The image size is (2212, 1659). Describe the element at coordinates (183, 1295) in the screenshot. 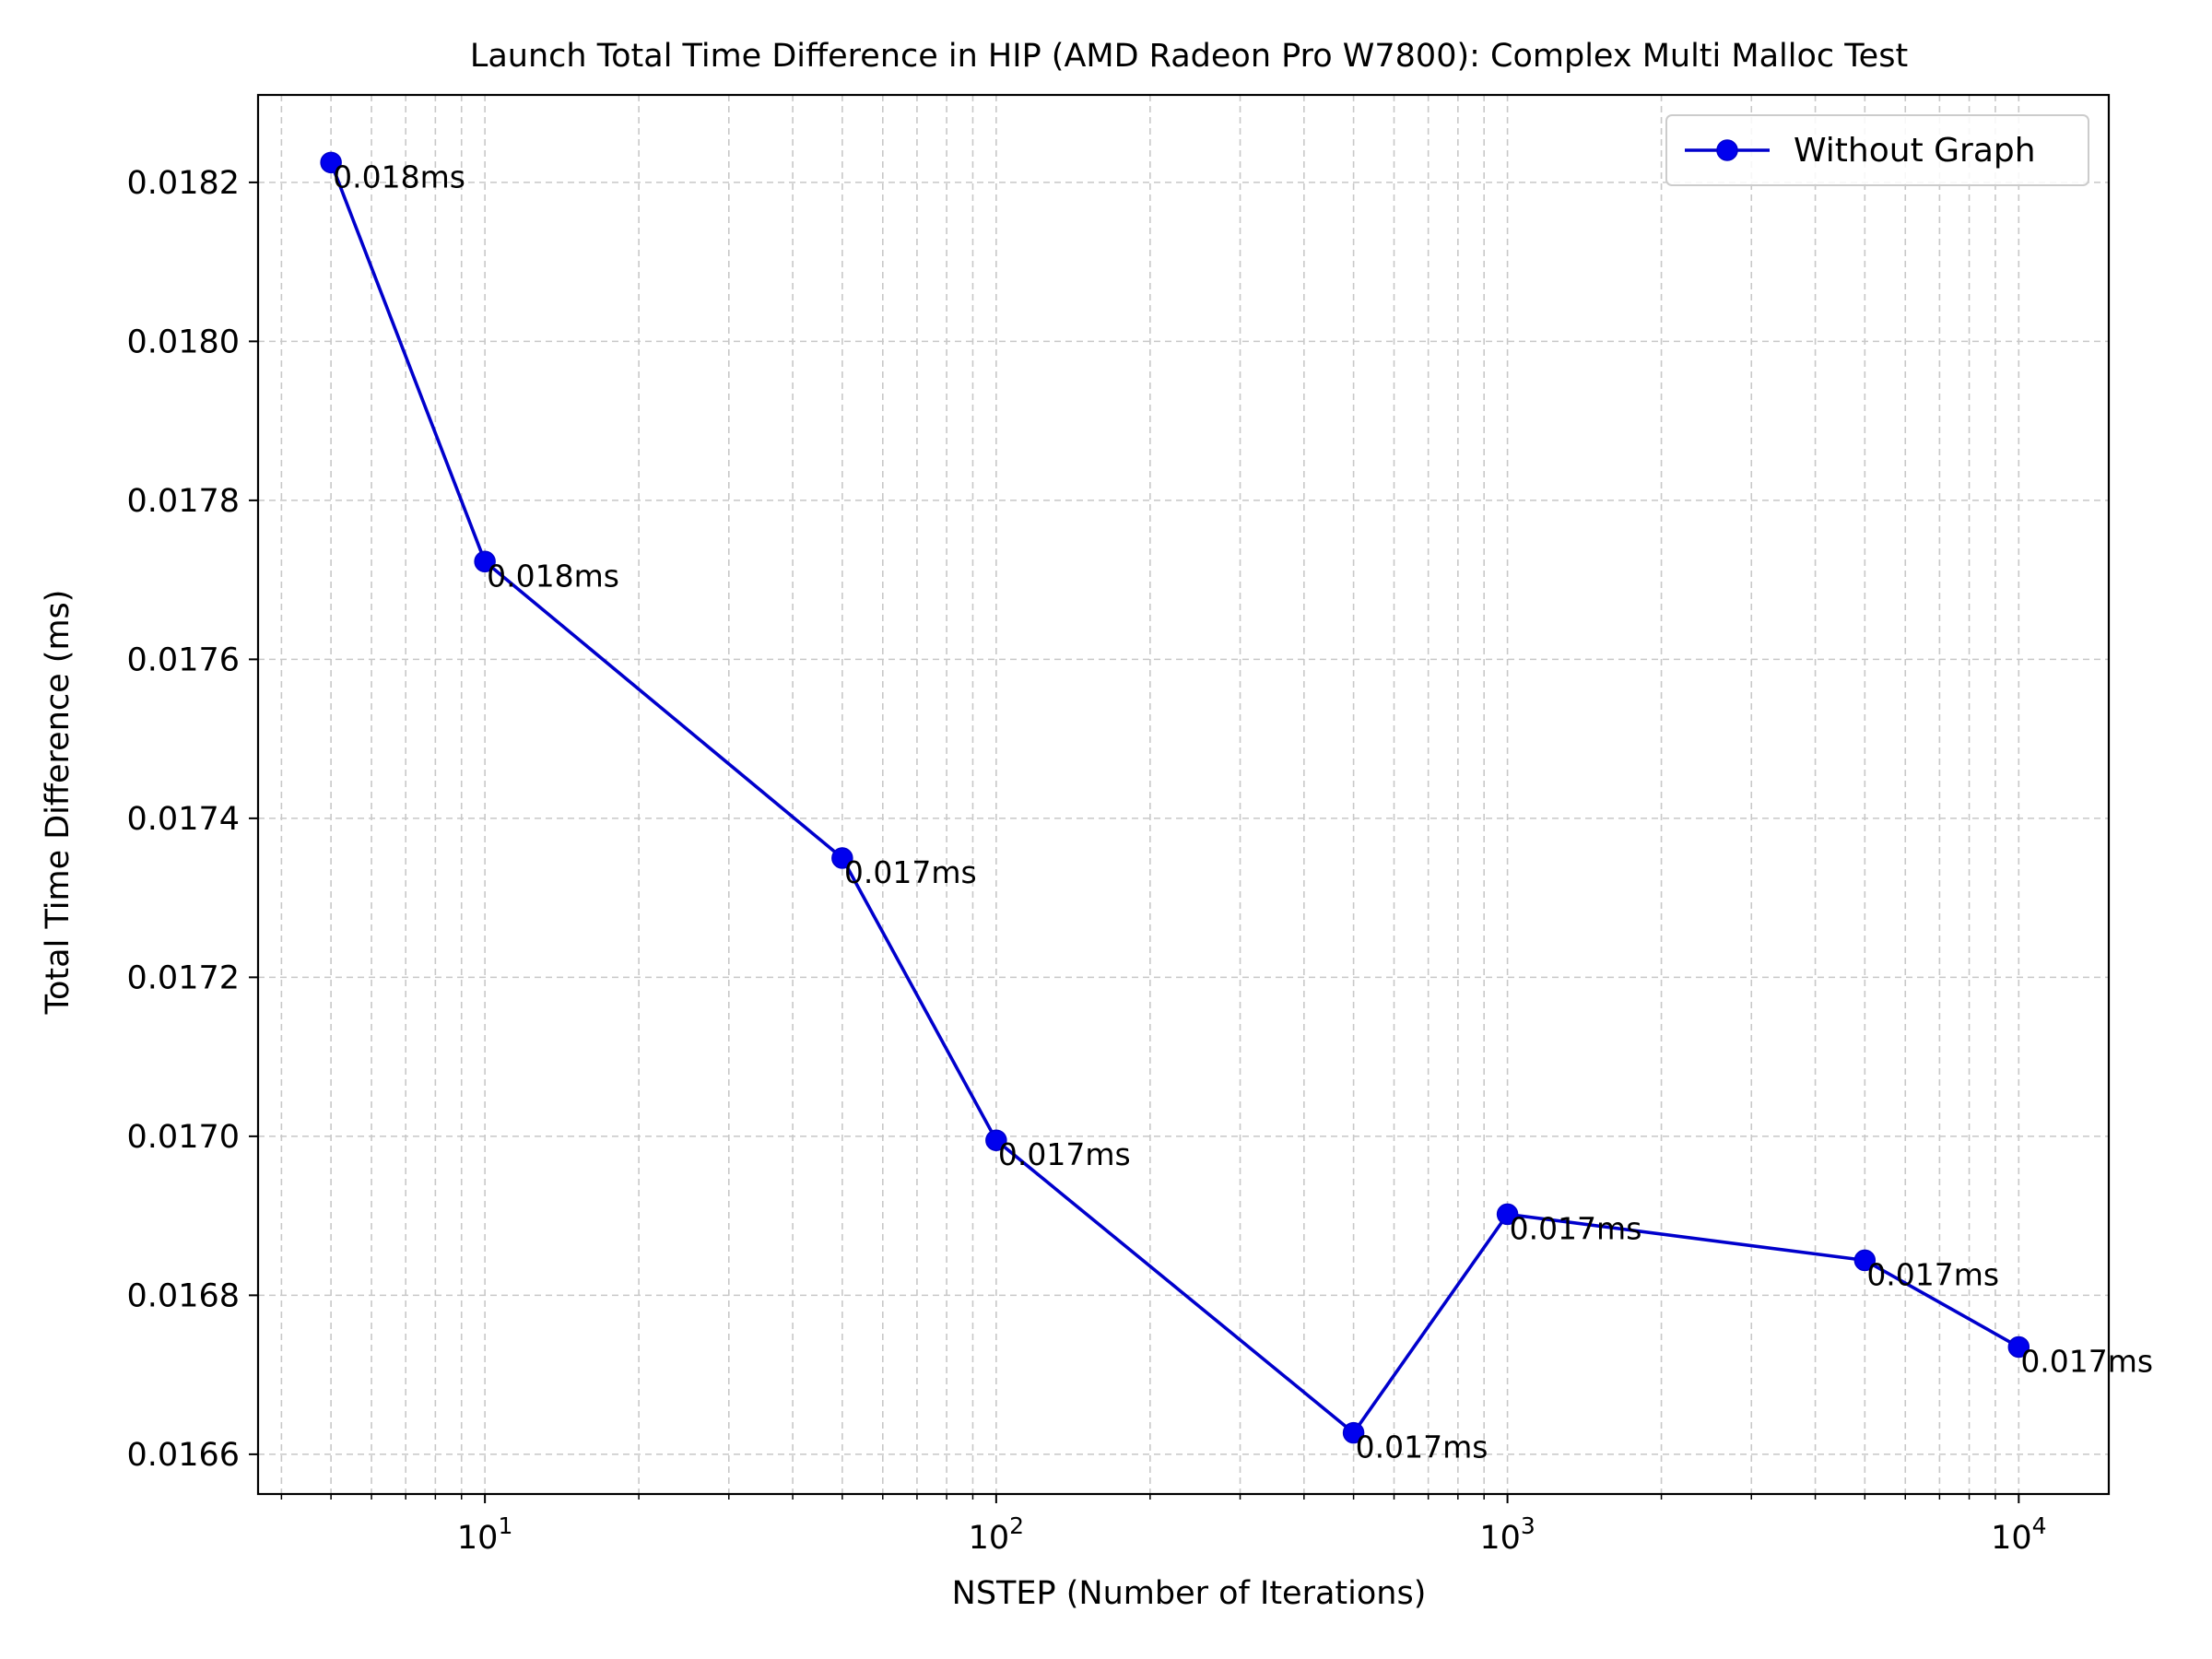

I see `y-tick-label: 0.0168` at that location.